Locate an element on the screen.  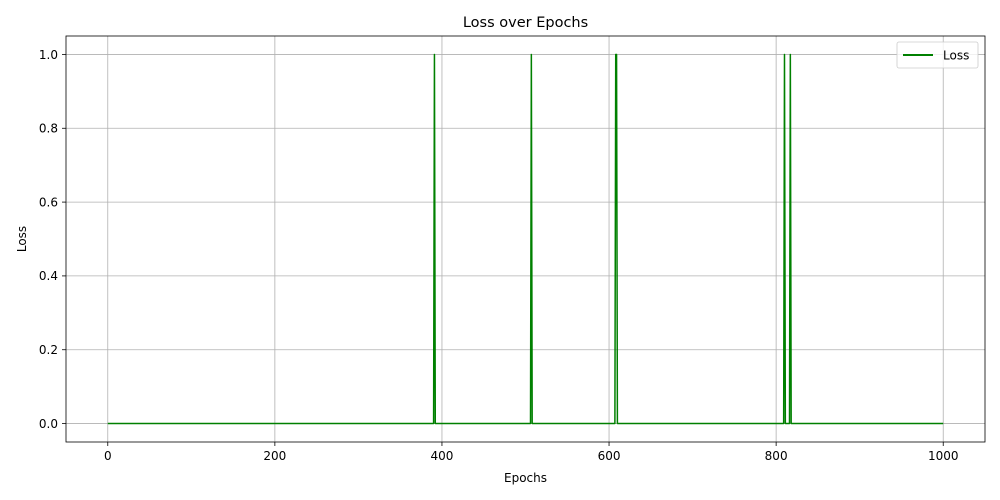
x-tick-label: 600 is located at coordinates (609, 456).